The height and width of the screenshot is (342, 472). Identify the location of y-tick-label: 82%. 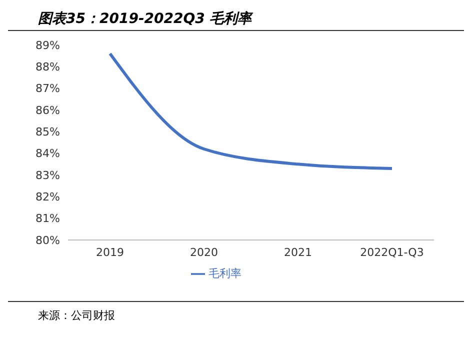
(48, 197).